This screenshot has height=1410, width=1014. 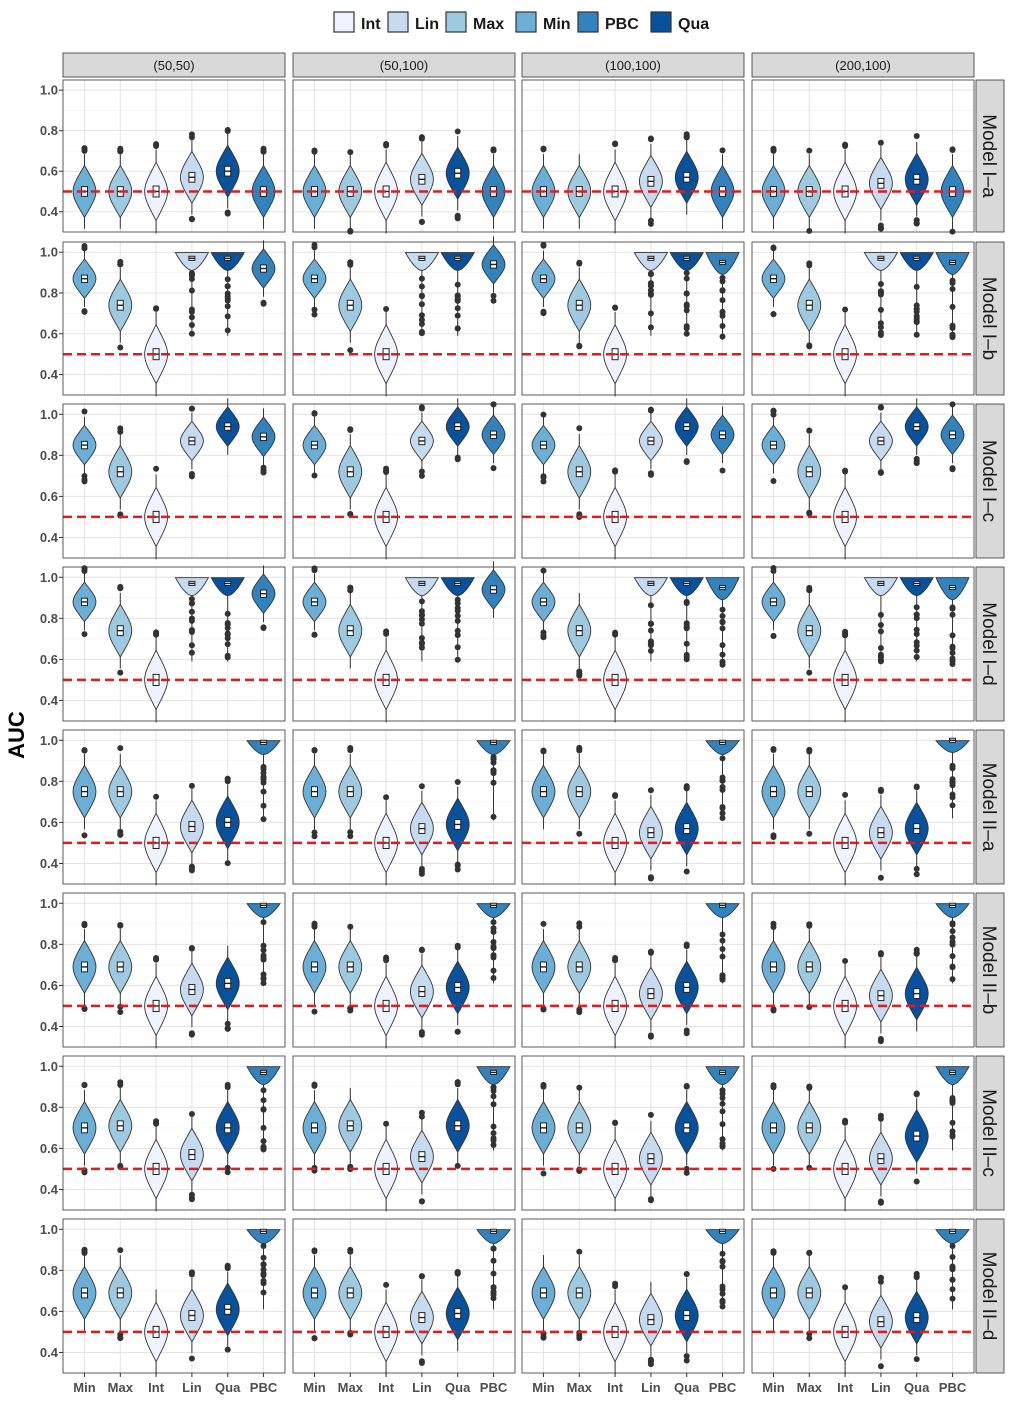 What do you see at coordinates (16, 735) in the screenshot?
I see `y-axis-label: AUC` at bounding box center [16, 735].